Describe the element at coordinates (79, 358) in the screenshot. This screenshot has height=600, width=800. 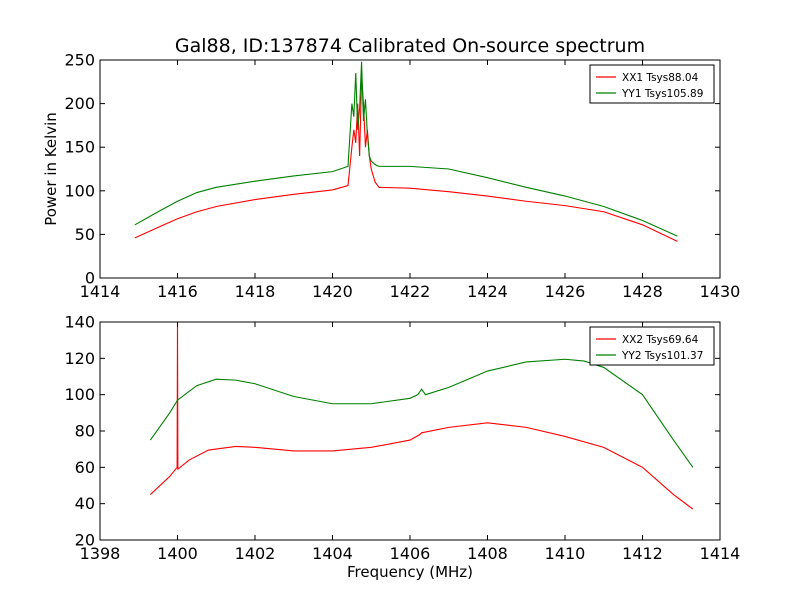
I see `y-tick-label: 120` at that location.